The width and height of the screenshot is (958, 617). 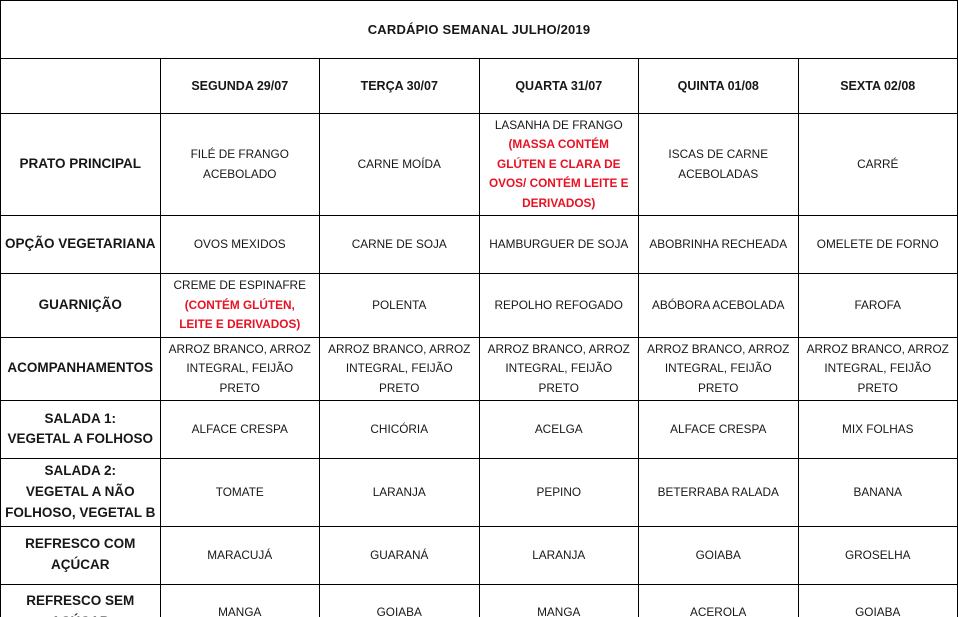 I want to click on page-title: CARDÁPIO SEMANAL JULHO/2019, so click(x=479, y=29).